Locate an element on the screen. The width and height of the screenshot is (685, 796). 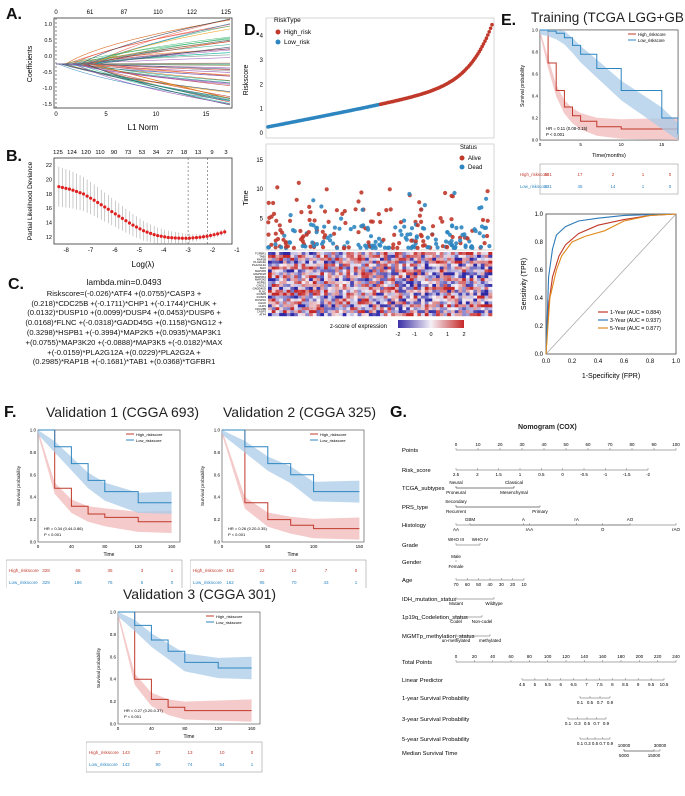
coefficient-path is located at coordinates (143, 81).